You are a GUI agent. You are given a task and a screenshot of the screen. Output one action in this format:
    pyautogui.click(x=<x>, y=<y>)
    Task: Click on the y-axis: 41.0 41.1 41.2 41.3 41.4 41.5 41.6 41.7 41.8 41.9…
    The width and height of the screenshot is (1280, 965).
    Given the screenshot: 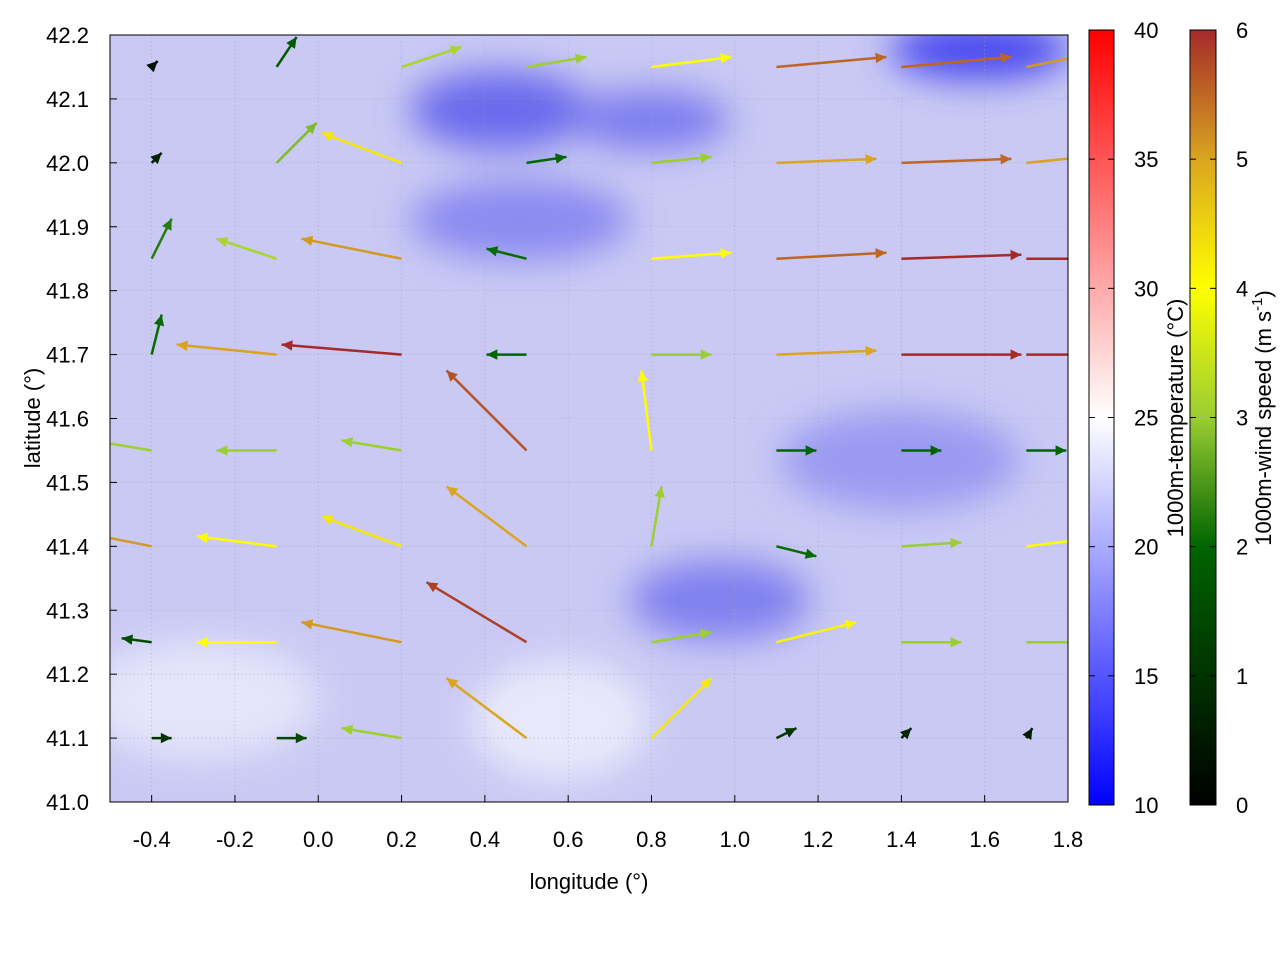 What is the action you would take?
    pyautogui.click(x=81, y=419)
    